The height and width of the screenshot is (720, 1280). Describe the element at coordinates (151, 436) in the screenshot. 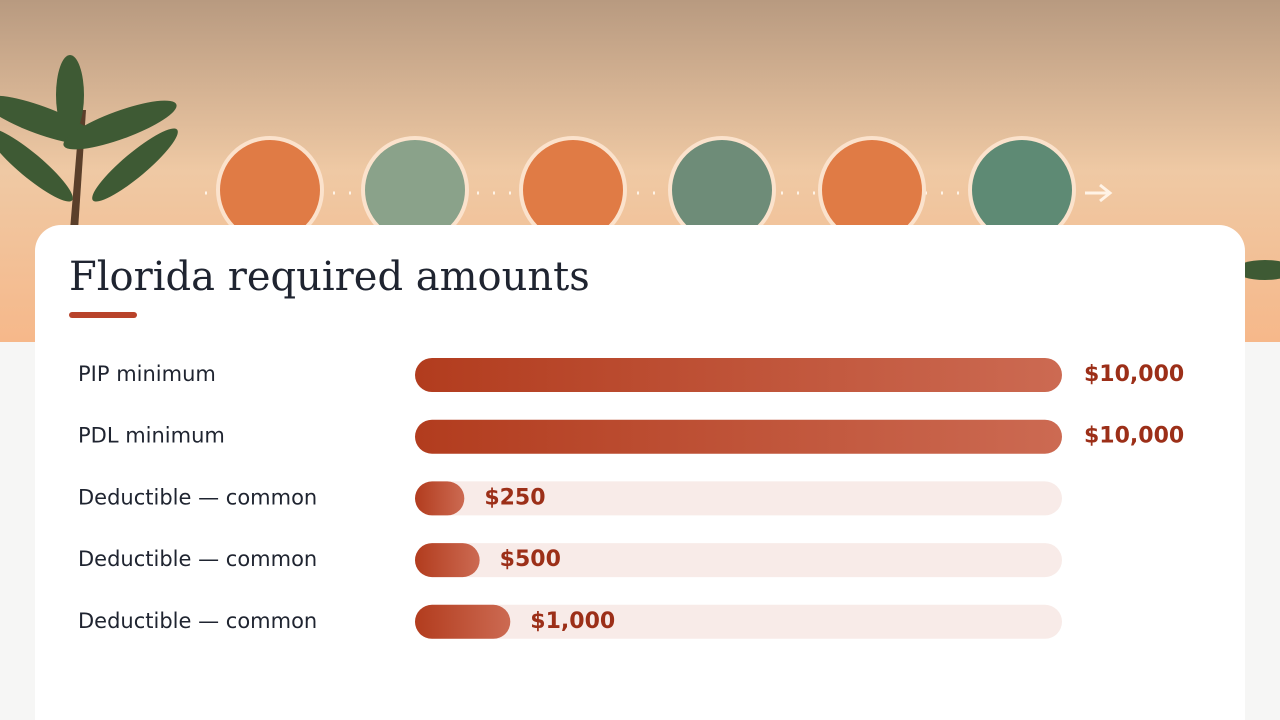

I see `category-label: PDL minimum` at that location.